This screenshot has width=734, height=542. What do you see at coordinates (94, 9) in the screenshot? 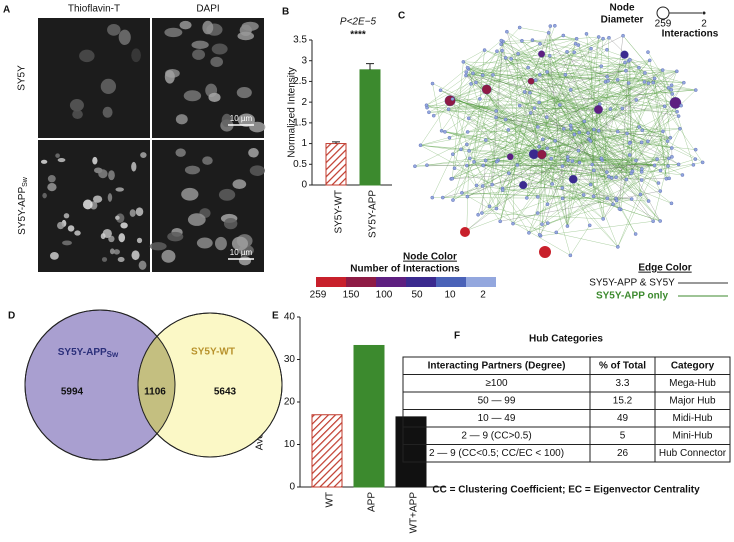
I see `column-header: Thioflavin-T` at bounding box center [94, 9].